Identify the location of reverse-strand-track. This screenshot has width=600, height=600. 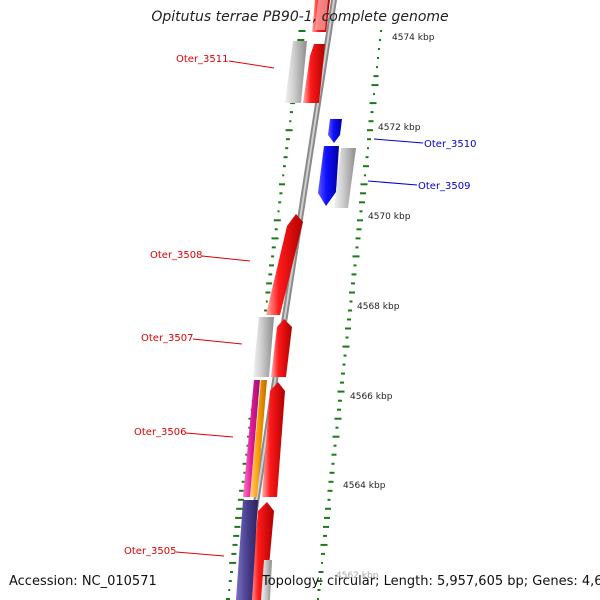
(337, 163).